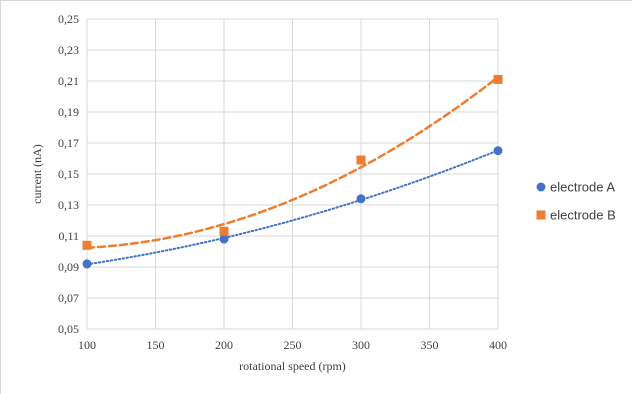 The image size is (632, 394). What do you see at coordinates (68, 329) in the screenshot?
I see `y-tick-label: 0,05` at bounding box center [68, 329].